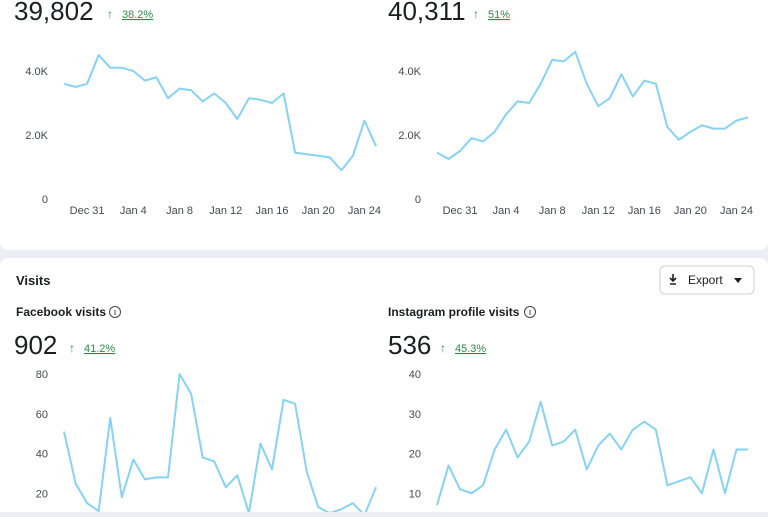 This screenshot has height=517, width=768. Describe the element at coordinates (415, 415) in the screenshot. I see `y-tick-label: 30` at that location.